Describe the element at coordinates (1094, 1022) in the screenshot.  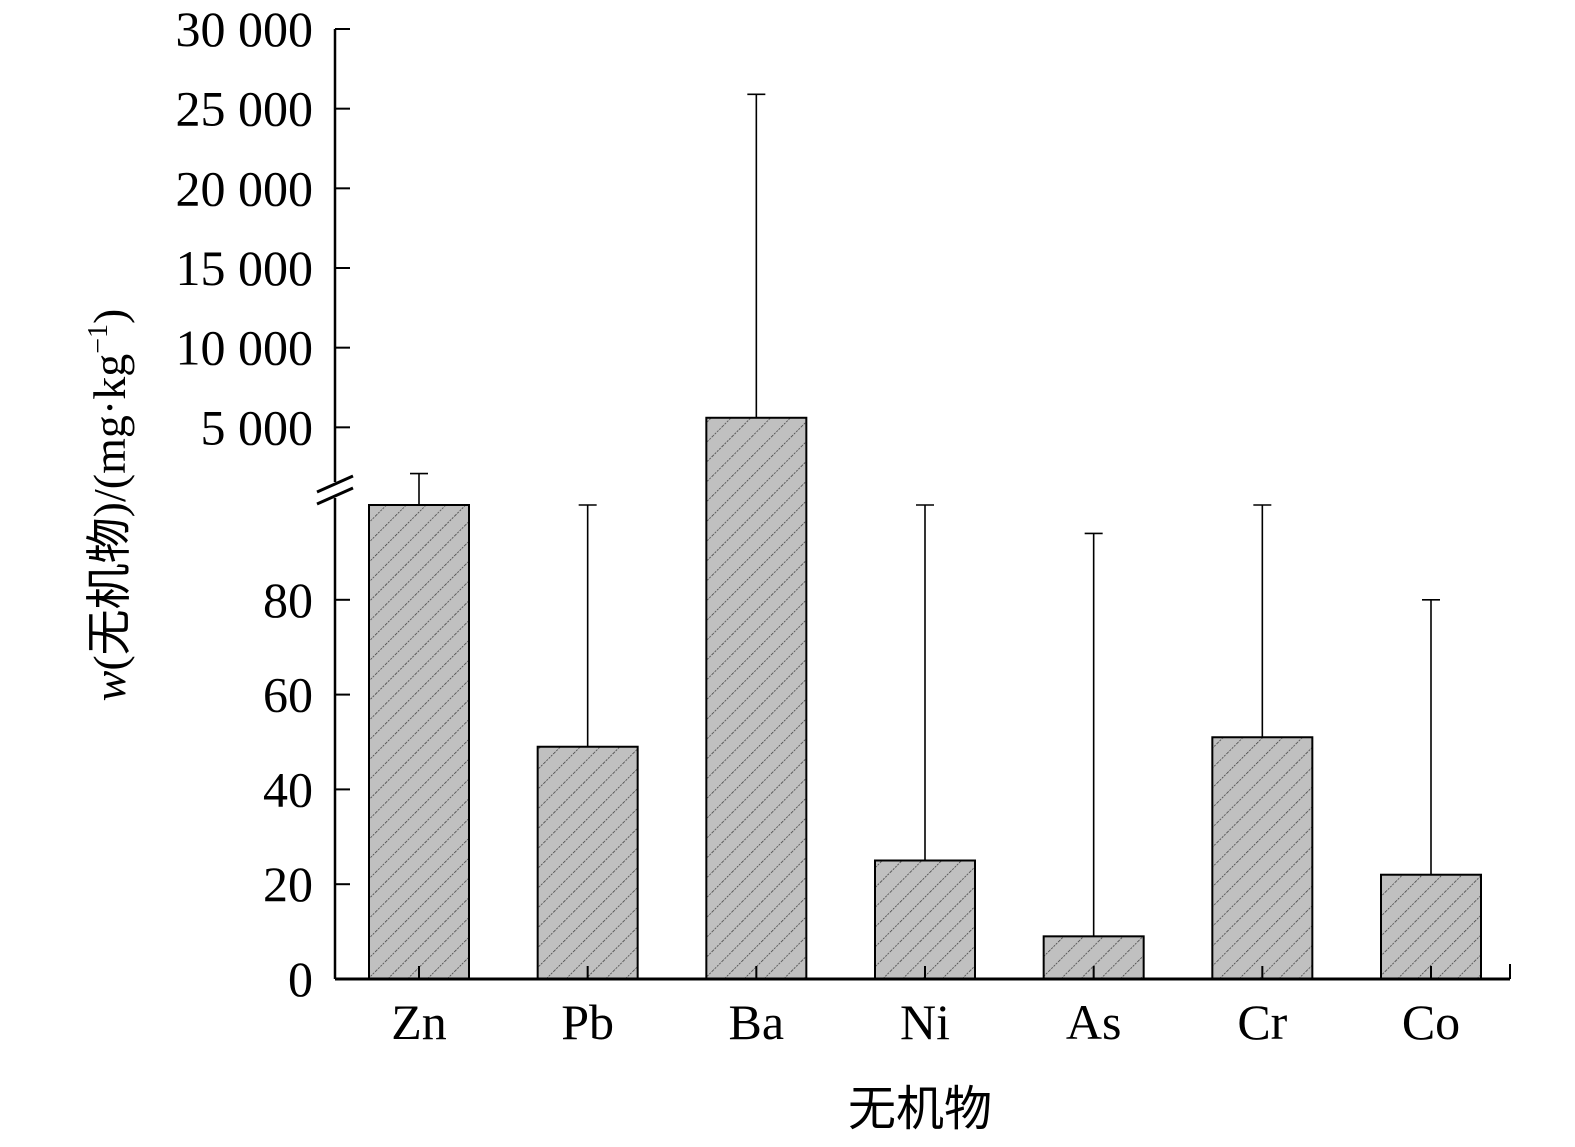
I see `x-tick-label-as: As` at that location.